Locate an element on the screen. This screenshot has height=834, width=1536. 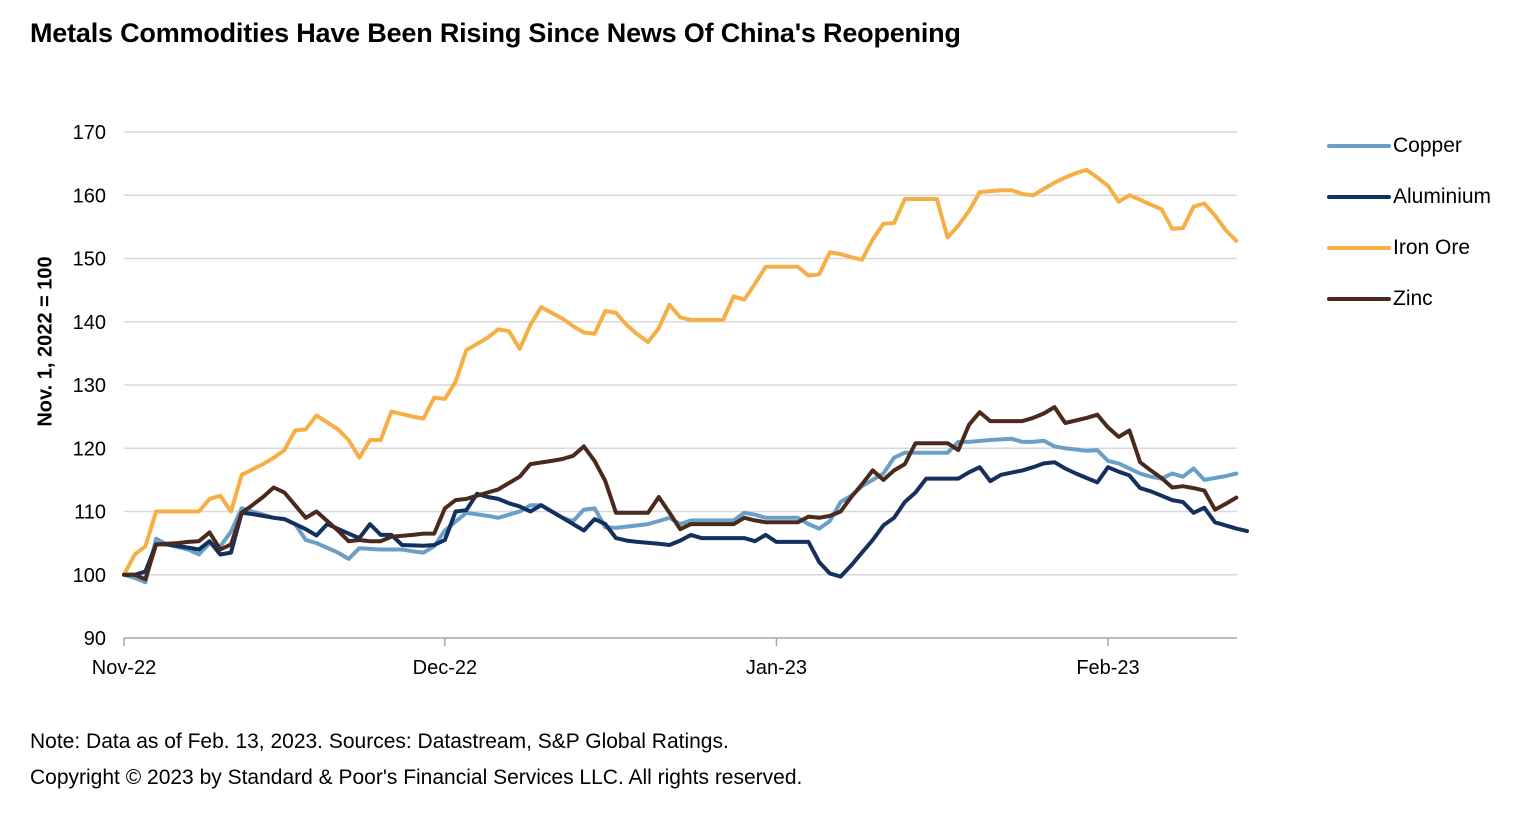
legend-item: Iron Ore is located at coordinates (1409, 247).